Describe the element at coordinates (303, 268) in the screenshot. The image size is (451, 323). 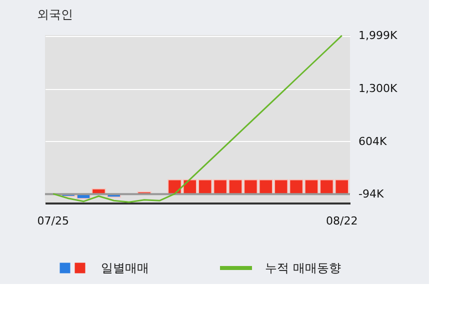
I see `legend-label: 누적 매매동향` at that location.